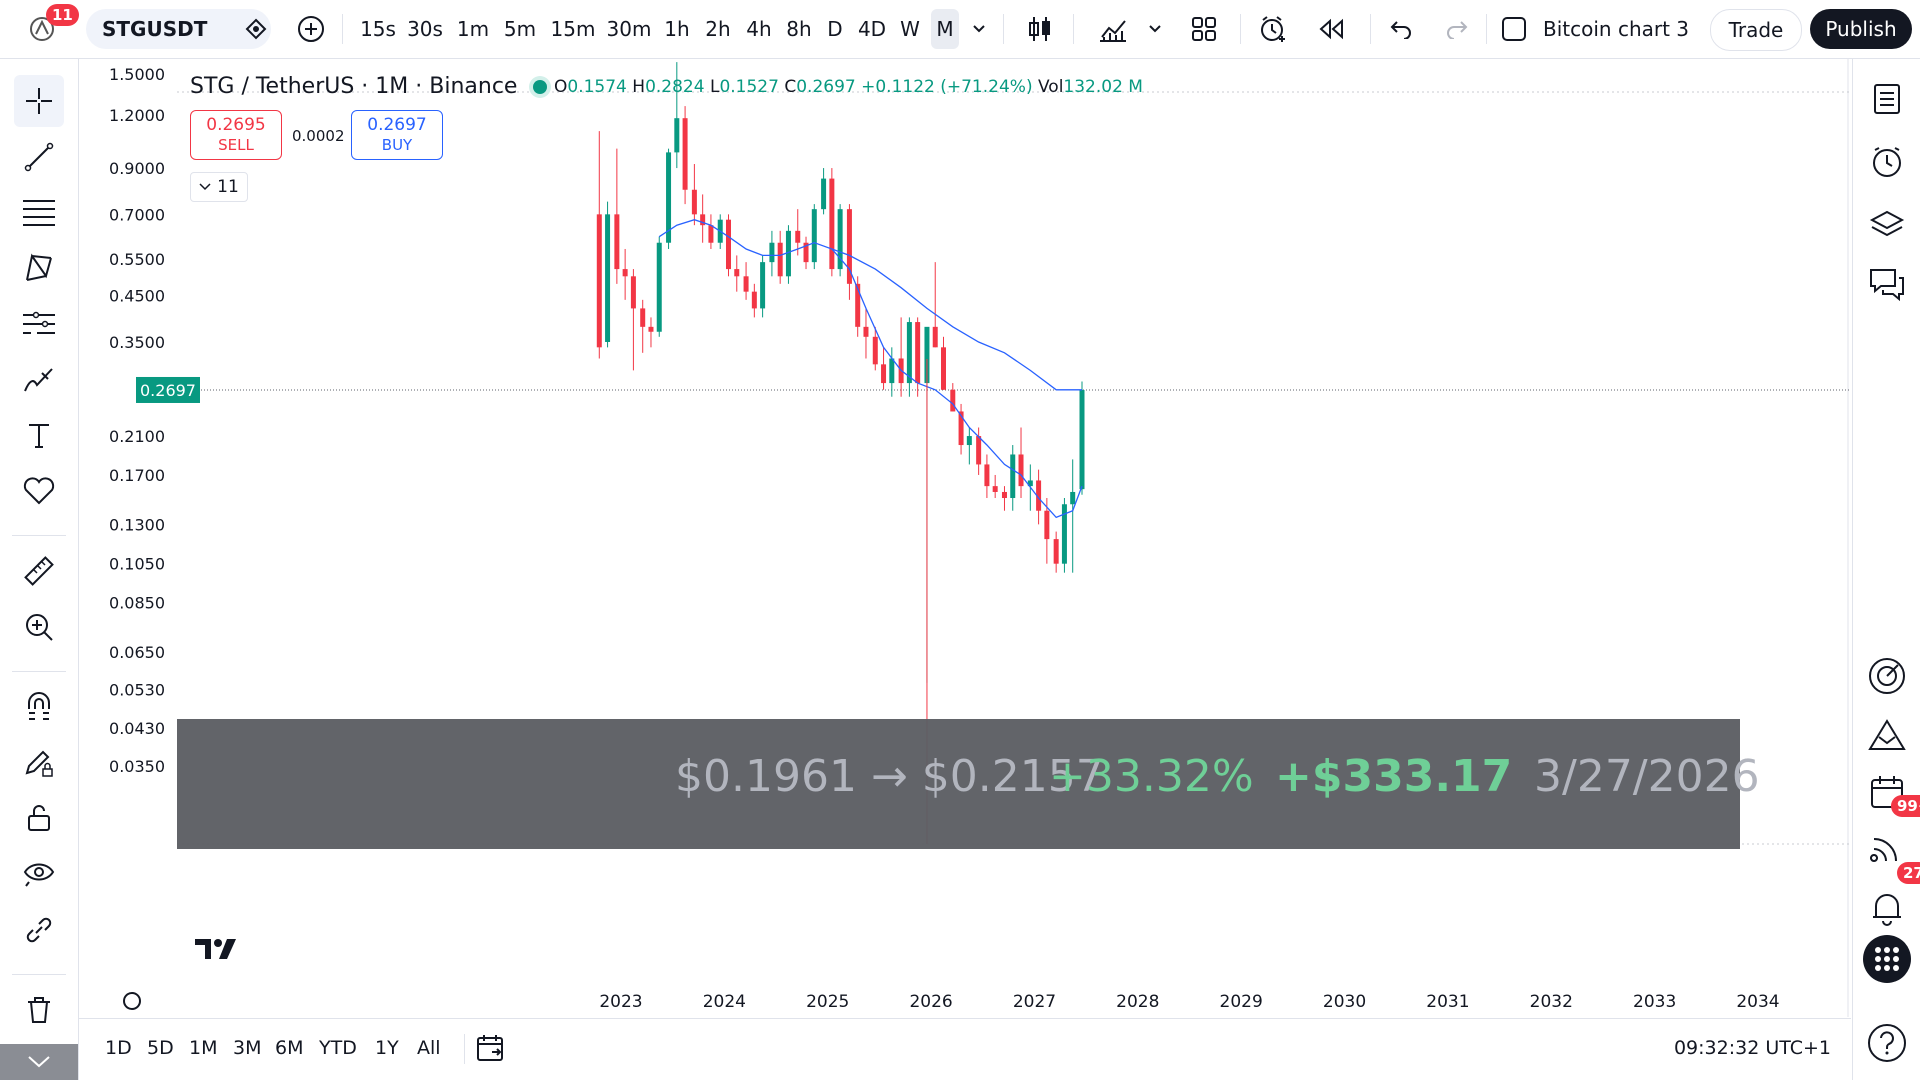 The height and width of the screenshot is (1081, 1920). What do you see at coordinates (1886, 848) in the screenshot?
I see `news-feed-icon` at bounding box center [1886, 848].